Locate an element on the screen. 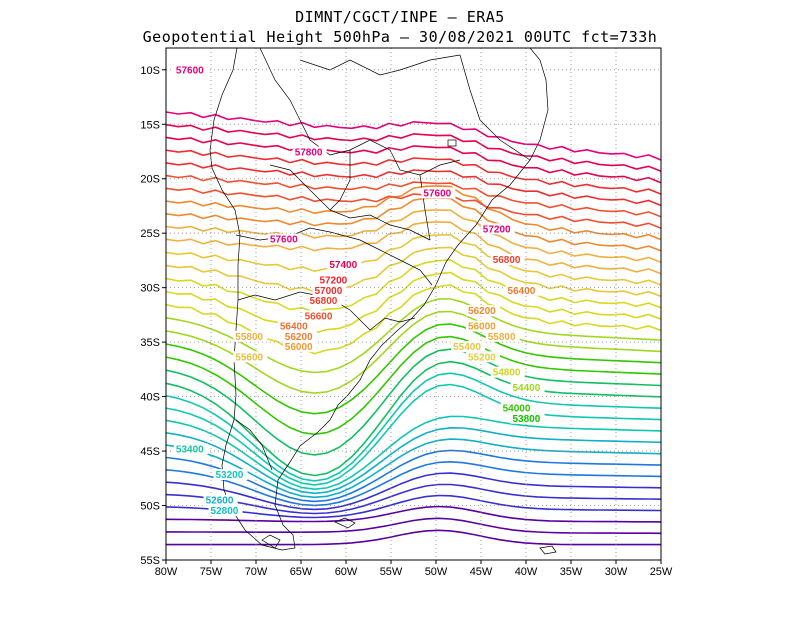  lat-tick-label: 25S is located at coordinates (150, 234).